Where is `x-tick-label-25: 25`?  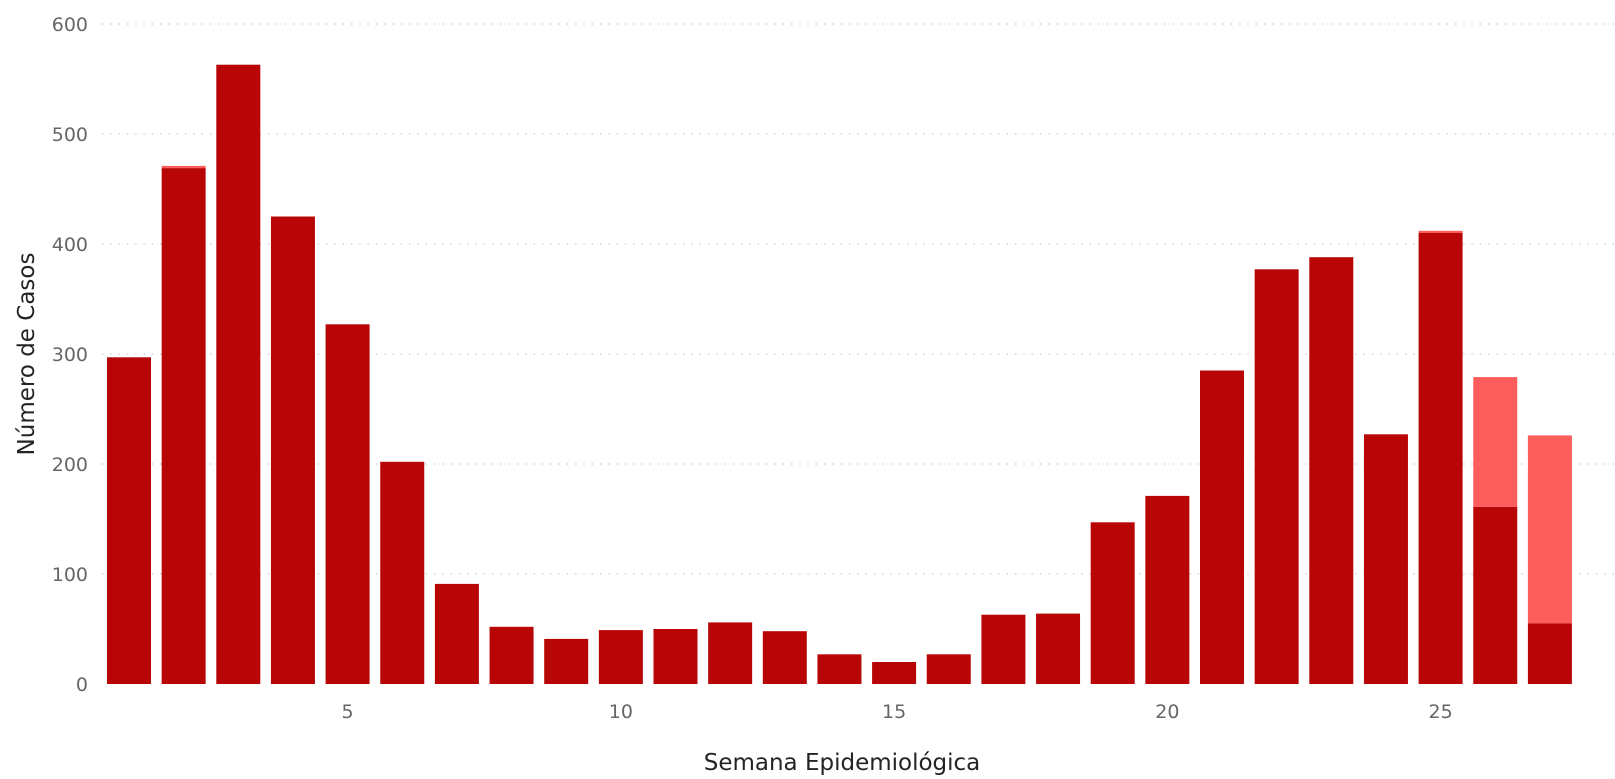 x-tick-label-25: 25 is located at coordinates (1441, 712).